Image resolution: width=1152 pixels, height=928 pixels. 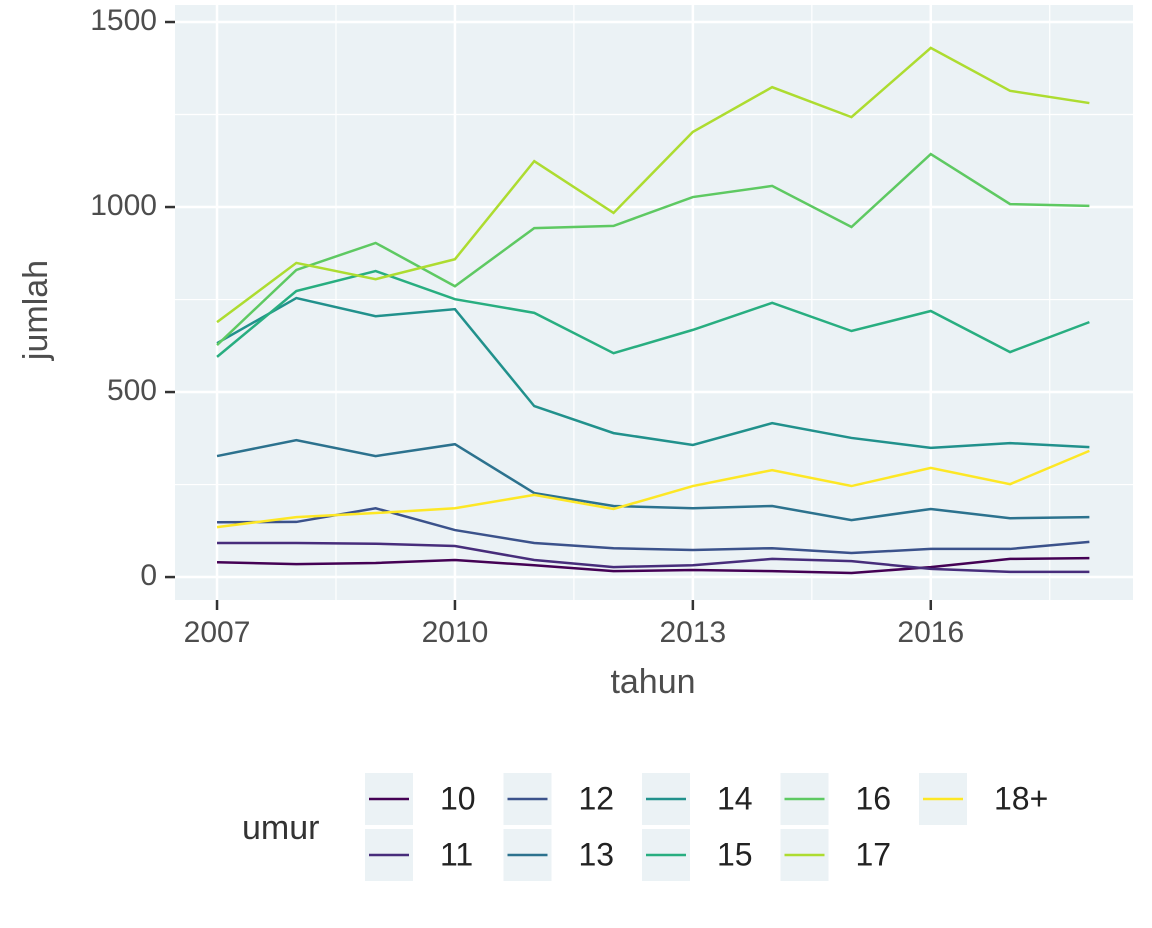 What do you see at coordinates (458, 798) in the screenshot?
I see `legend-label: 10` at bounding box center [458, 798].